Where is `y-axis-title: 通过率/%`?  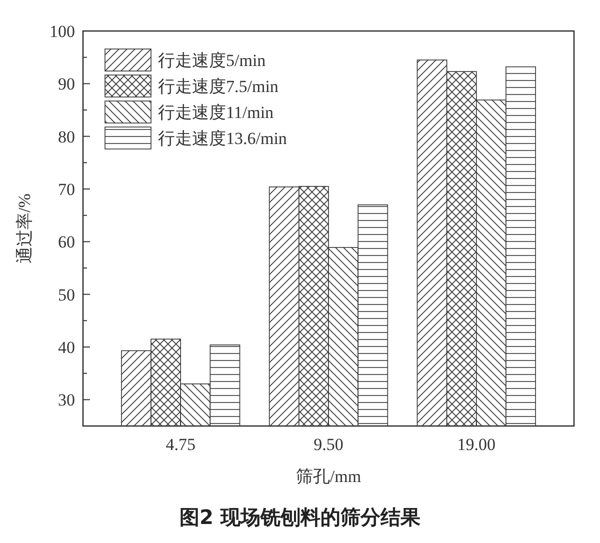 y-axis-title: 通过率/% is located at coordinates (24, 229).